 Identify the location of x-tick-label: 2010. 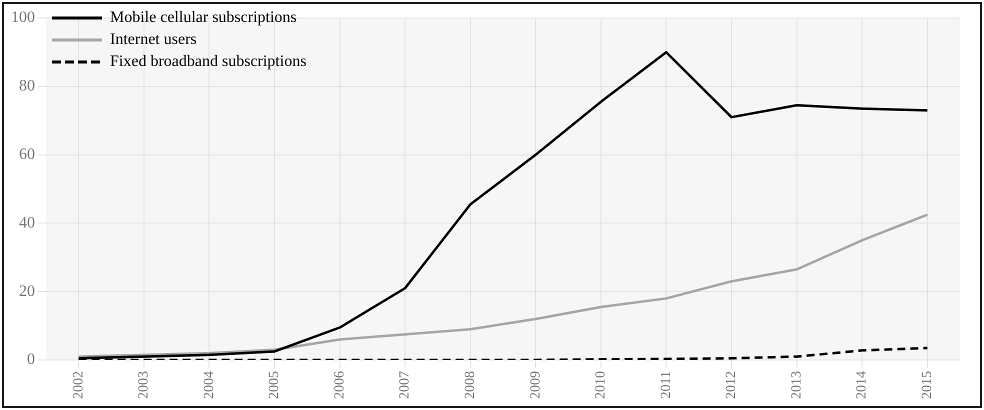
(601, 385).